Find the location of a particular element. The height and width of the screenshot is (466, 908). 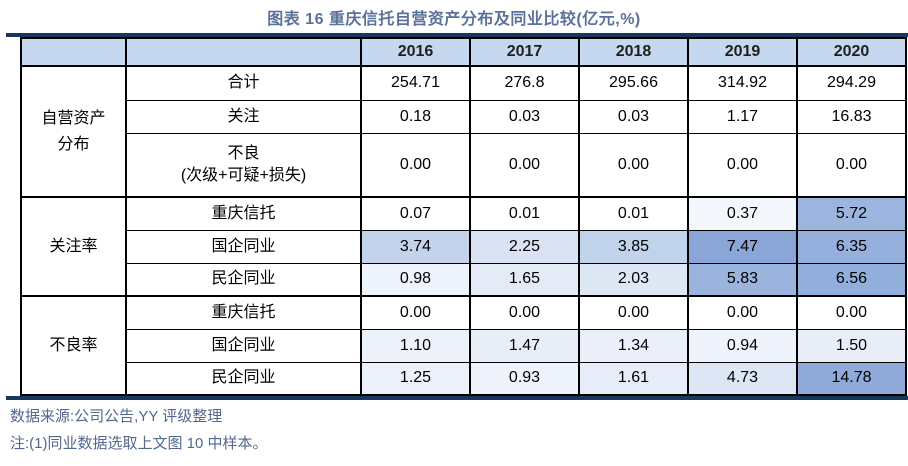

cell-value: 295.66 is located at coordinates (633, 83).